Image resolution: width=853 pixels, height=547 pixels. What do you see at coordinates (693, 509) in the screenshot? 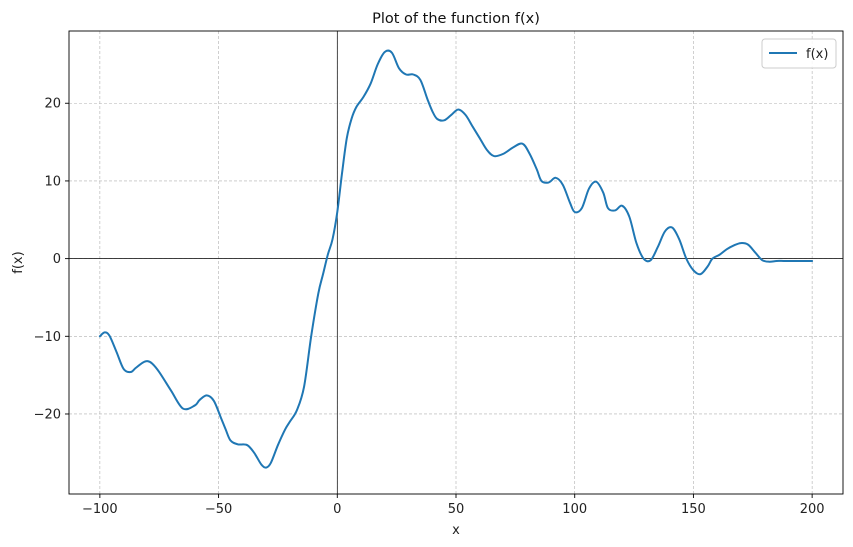
I see `x-tick-label-5: 150` at bounding box center [693, 509].